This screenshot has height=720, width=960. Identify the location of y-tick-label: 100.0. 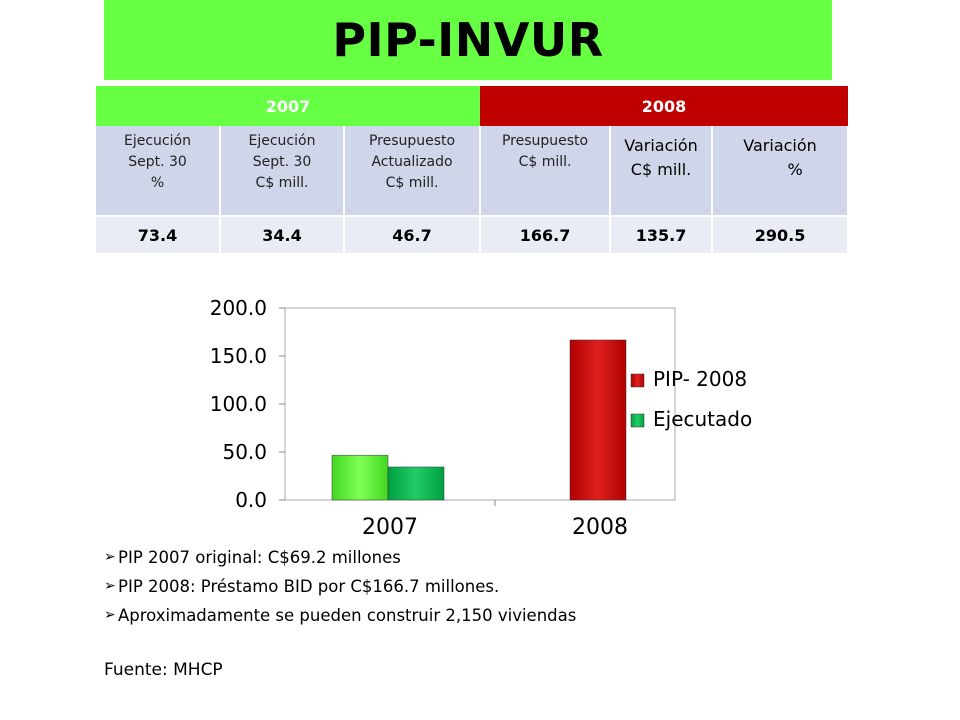
(238, 404).